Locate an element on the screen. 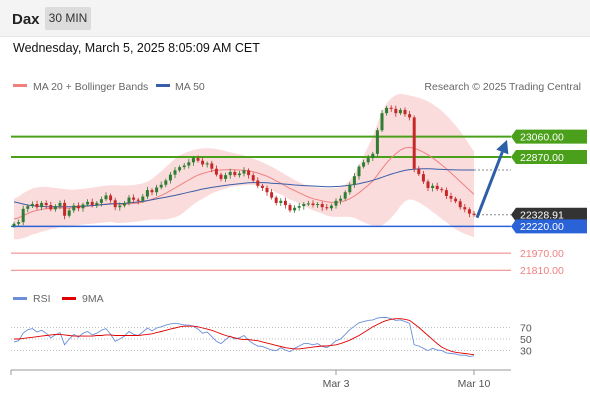 Image resolution: width=590 pixels, height=400 pixels. level-label-target: 21970.00 is located at coordinates (542, 254).